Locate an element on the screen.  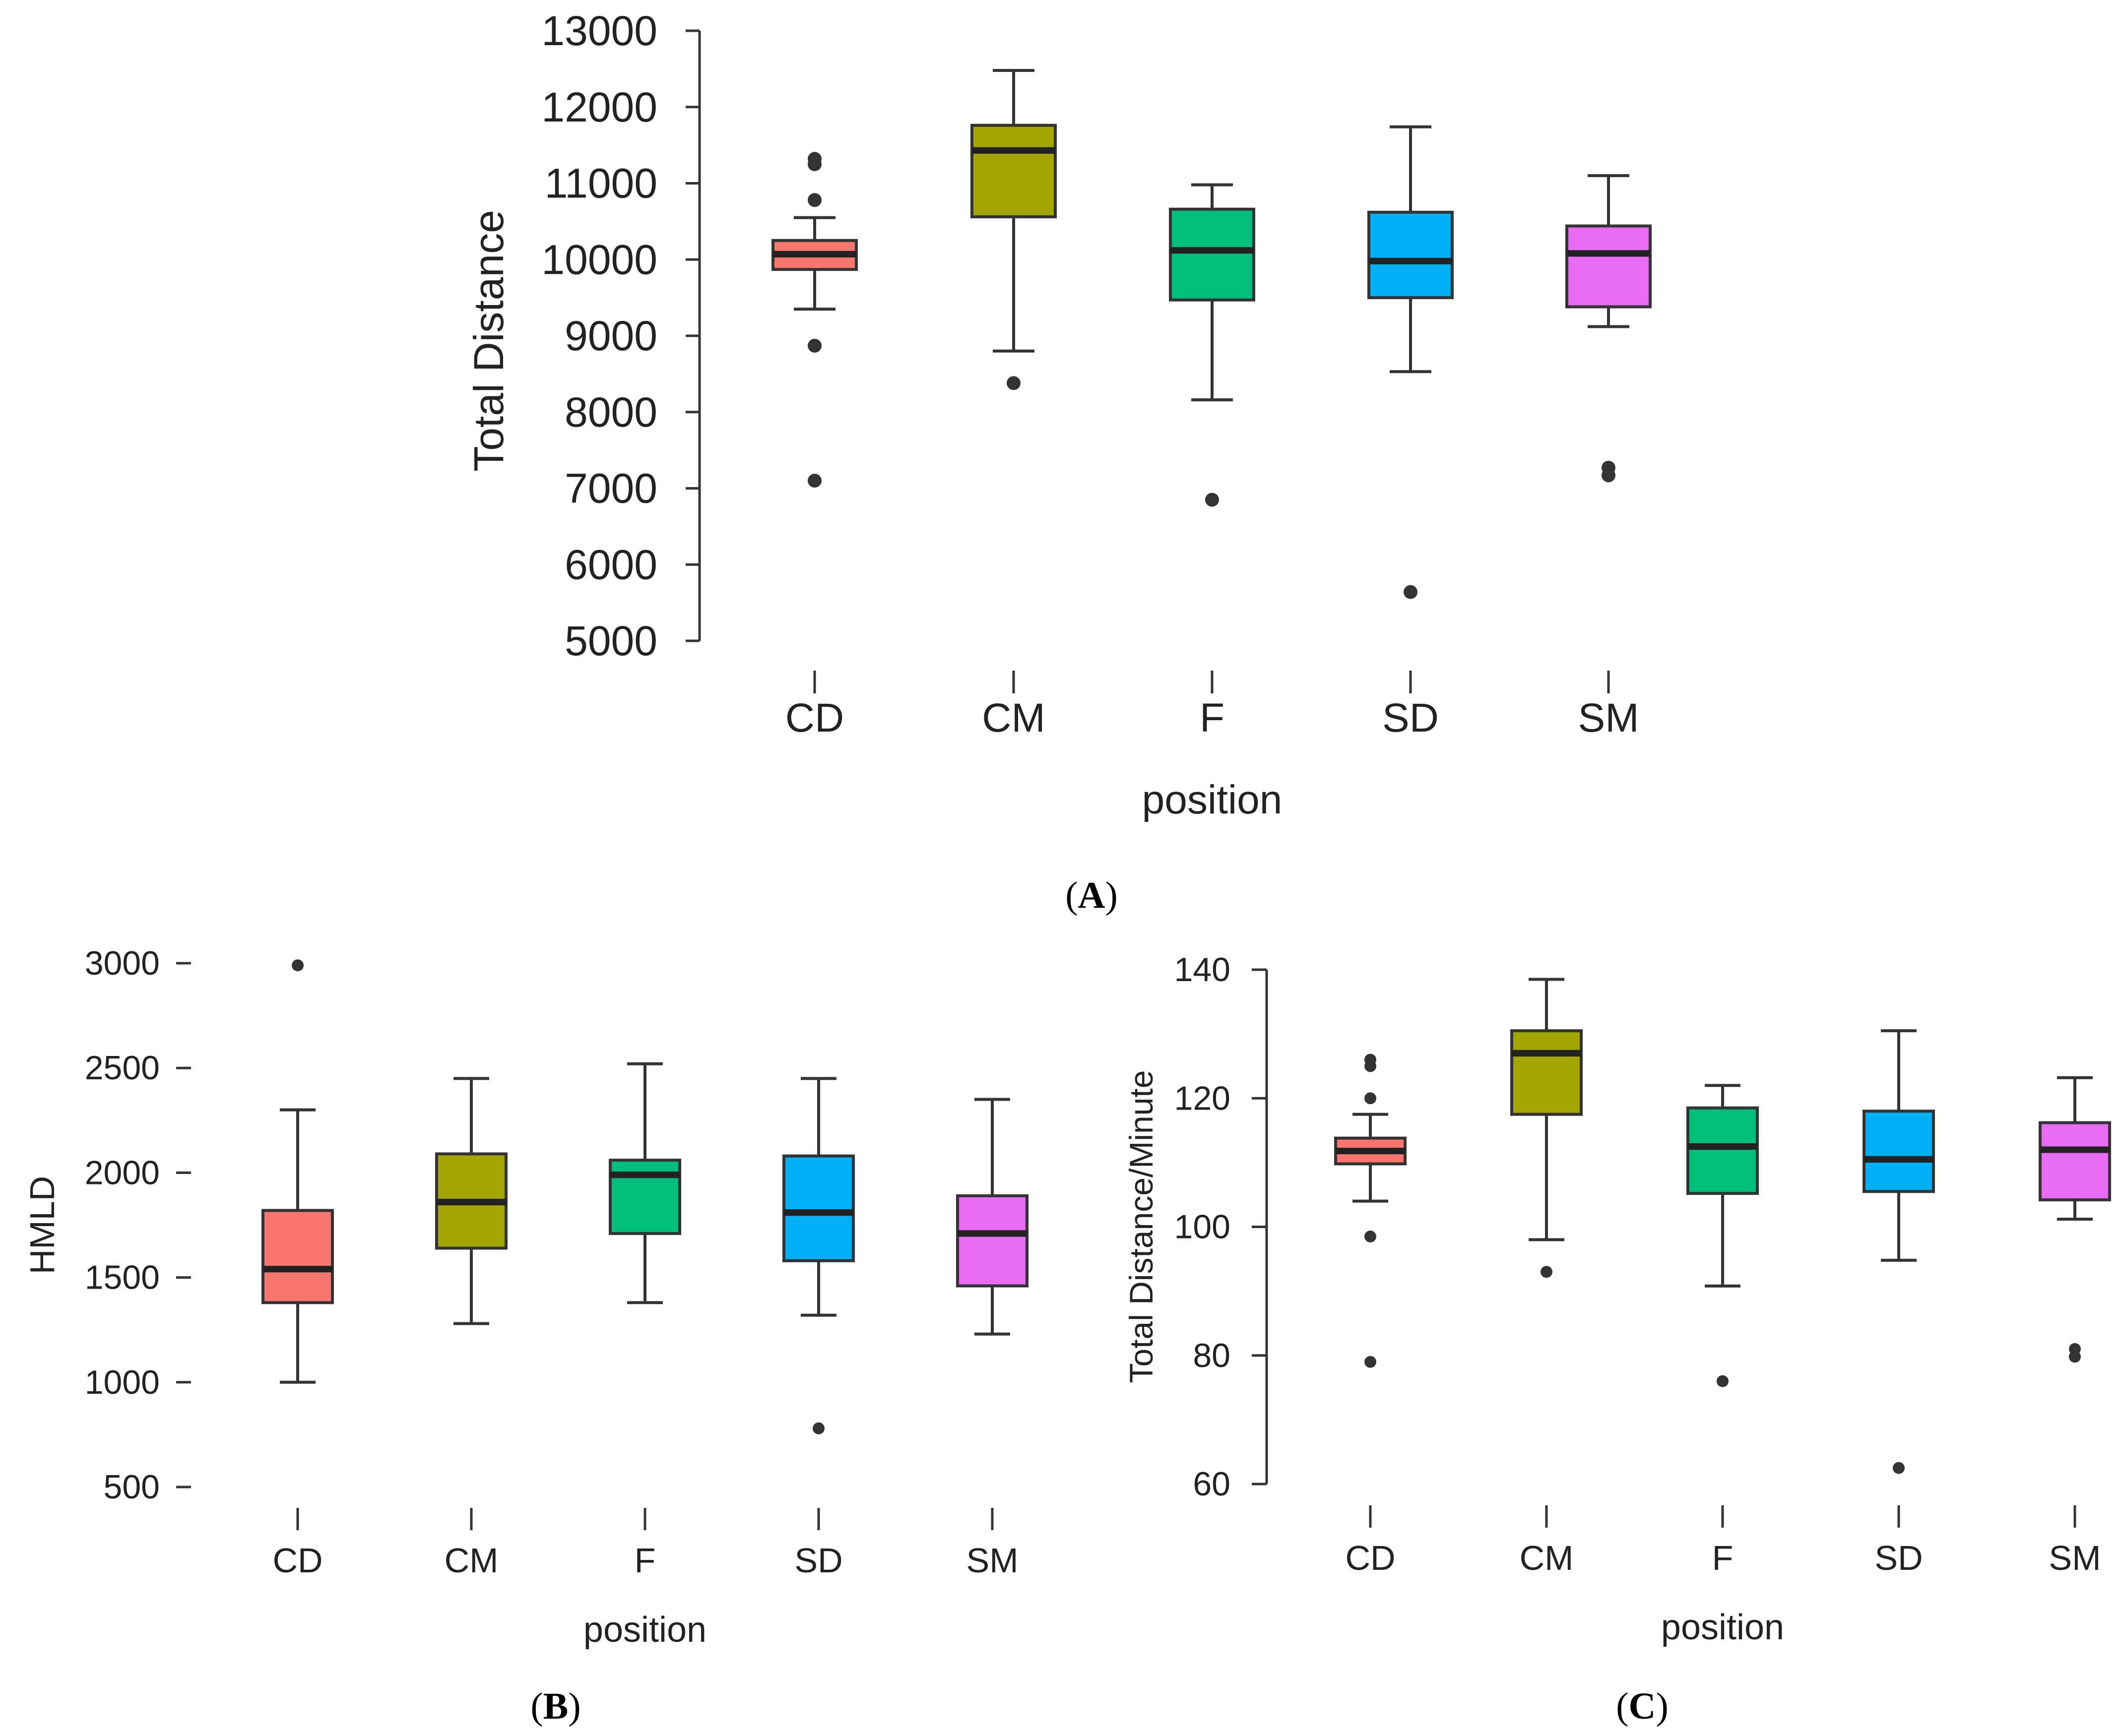
y-tick-label: 10000 is located at coordinates (599, 259).